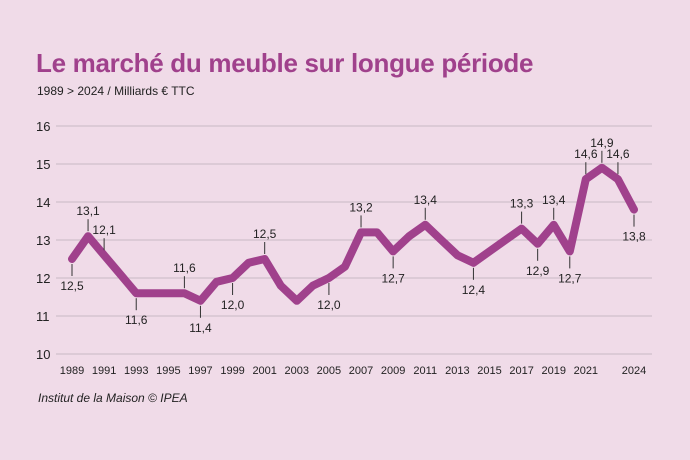 The width and height of the screenshot is (690, 460). What do you see at coordinates (285, 63) in the screenshot?
I see `chart-title: Le marché du meuble sur longue période` at bounding box center [285, 63].